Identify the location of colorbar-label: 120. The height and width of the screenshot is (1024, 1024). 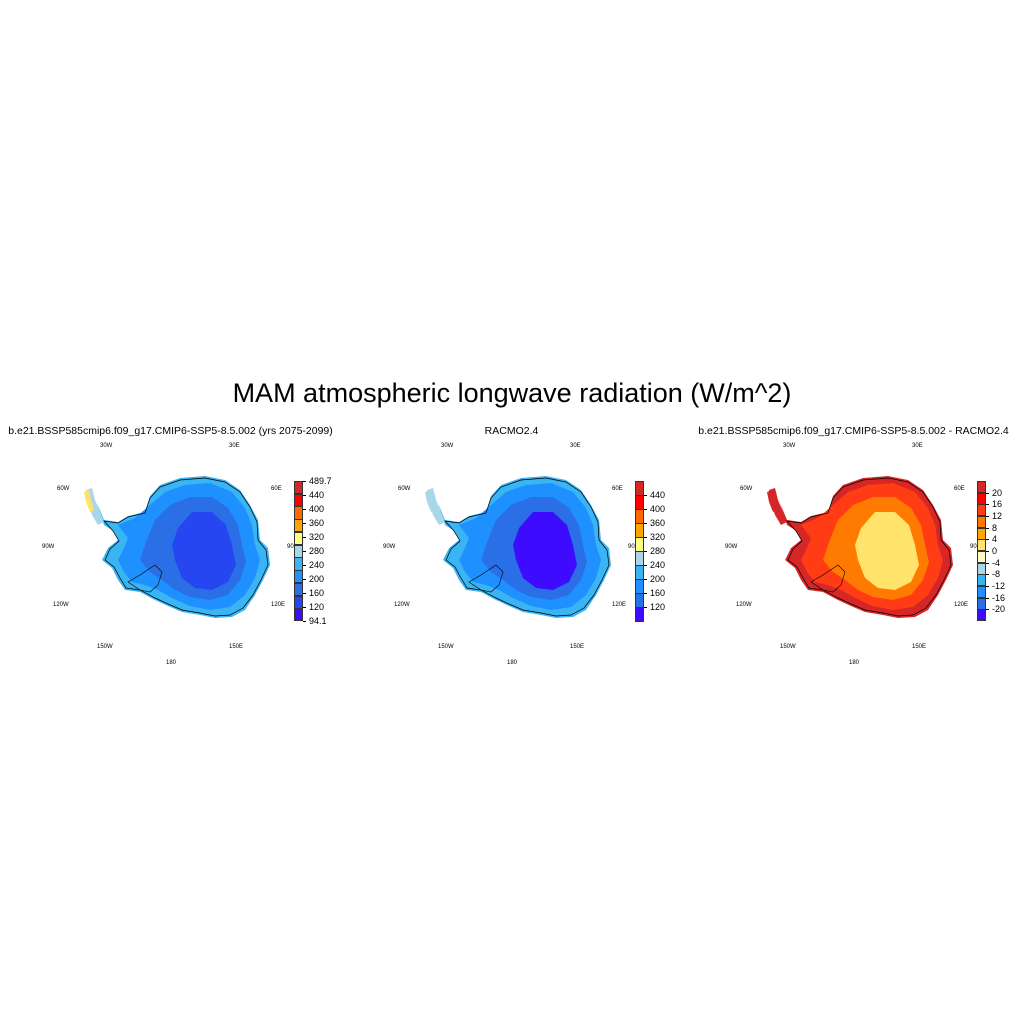
(317, 607).